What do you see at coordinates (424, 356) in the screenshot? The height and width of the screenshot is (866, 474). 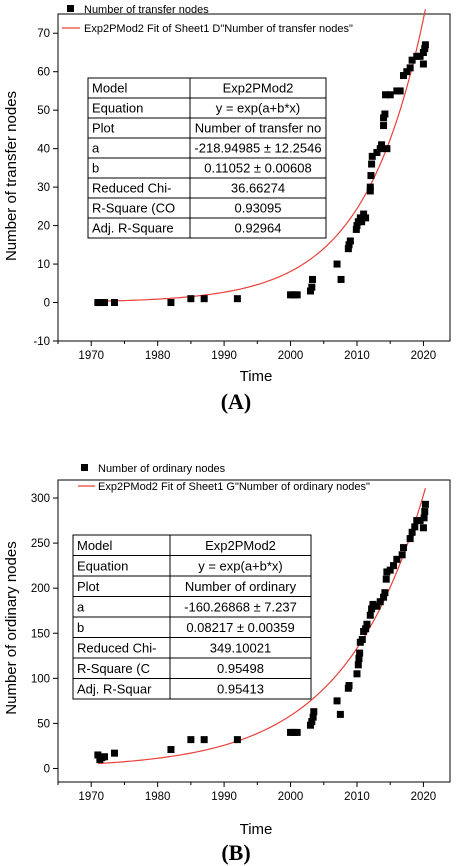 I see `panel-a-x-tick-label-2020: 2020` at bounding box center [424, 356].